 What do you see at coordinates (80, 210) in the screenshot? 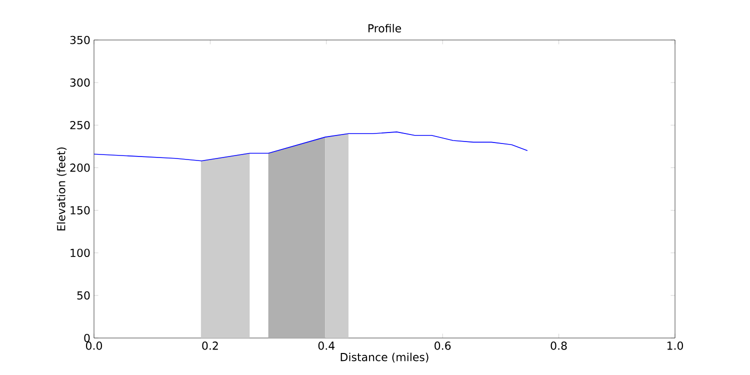
I see `y-tick-label: 150` at bounding box center [80, 210].